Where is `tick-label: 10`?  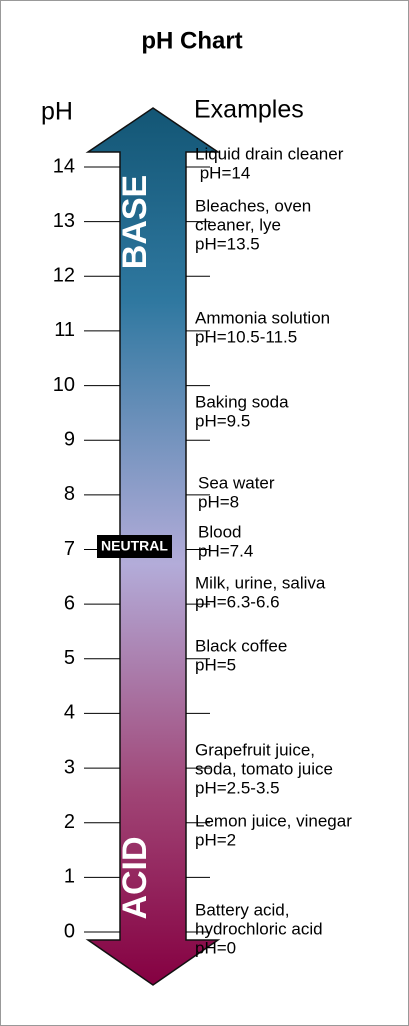 tick-label: 10 is located at coordinates (64, 385).